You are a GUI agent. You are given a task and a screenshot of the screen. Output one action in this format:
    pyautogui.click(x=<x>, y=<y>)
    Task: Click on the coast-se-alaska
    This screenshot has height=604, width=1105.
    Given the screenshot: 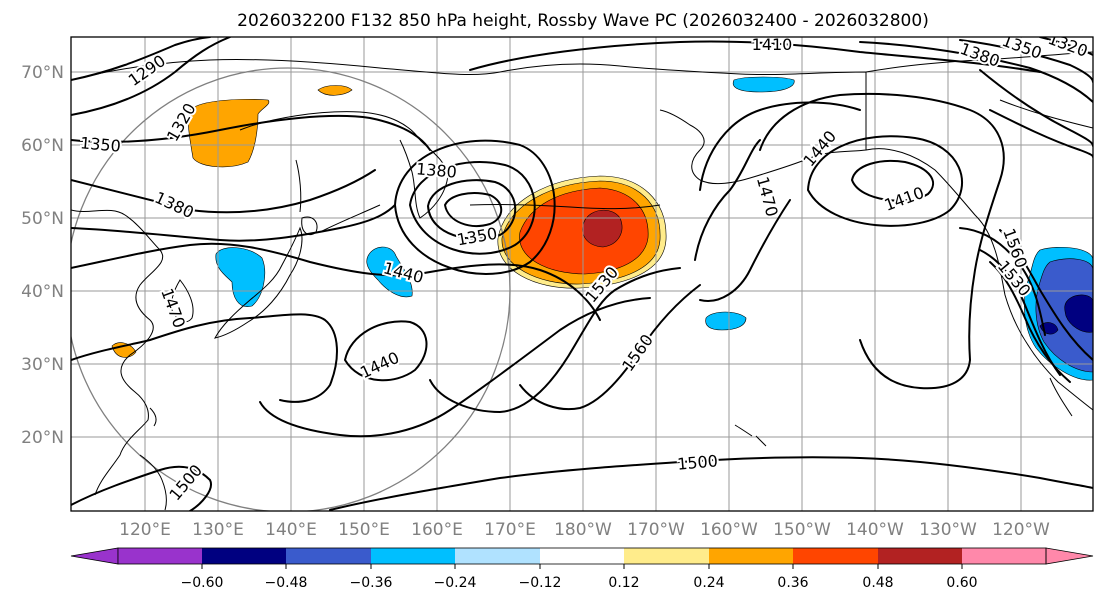 What is the action you would take?
    pyautogui.click(x=930, y=199)
    